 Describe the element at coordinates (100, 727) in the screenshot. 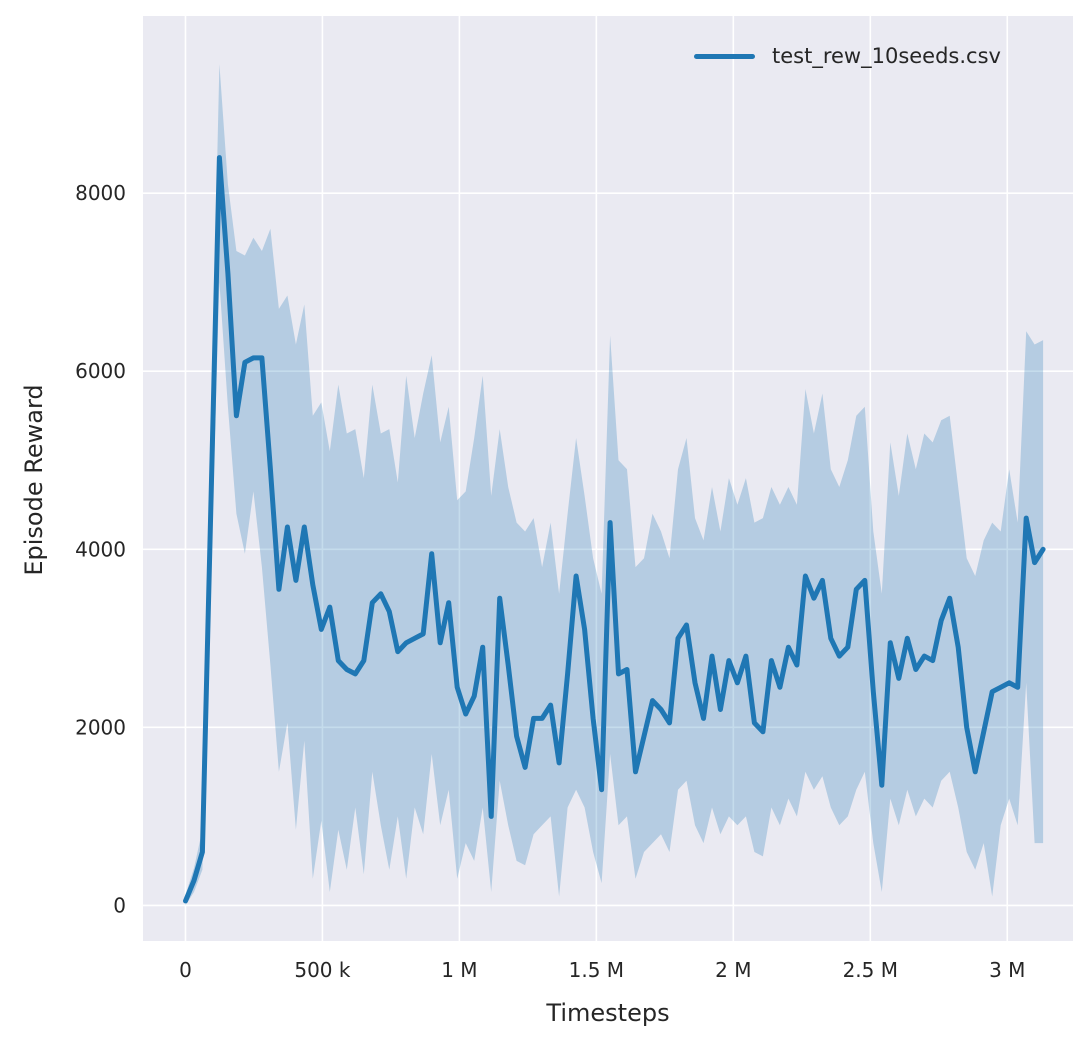

I see `y-tick-label: 2000` at that location.